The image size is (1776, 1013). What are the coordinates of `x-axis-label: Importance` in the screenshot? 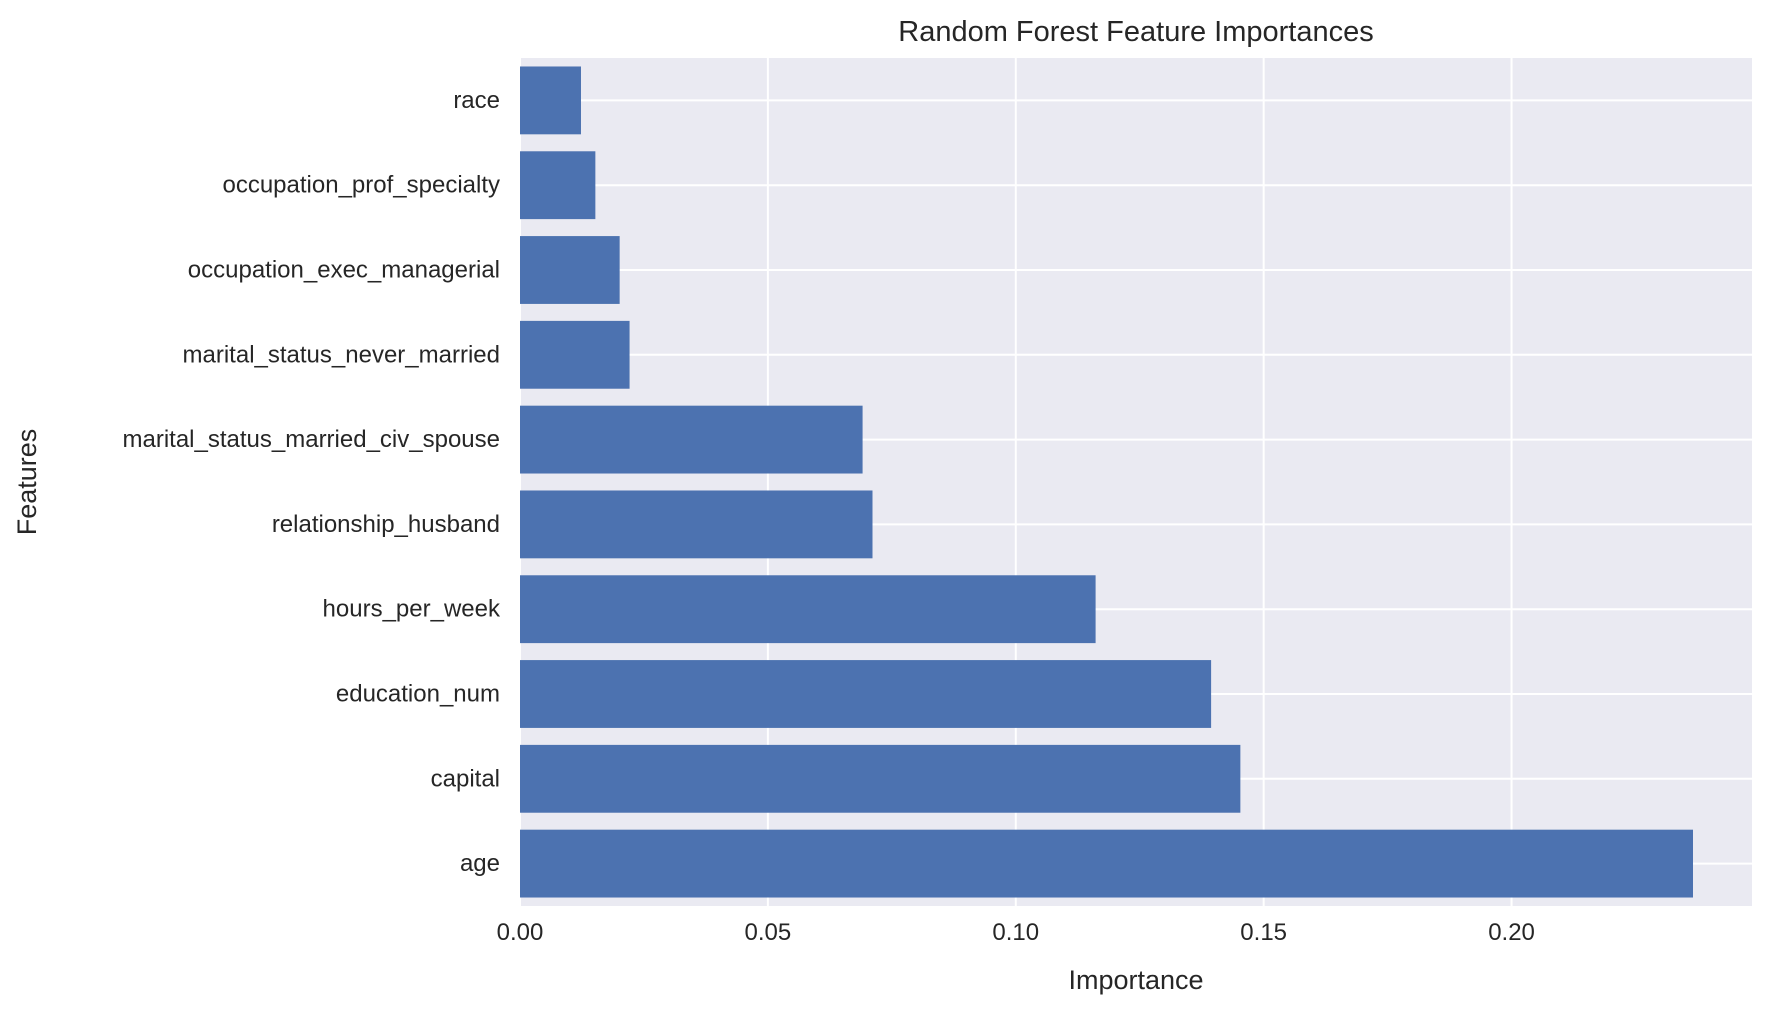 It's located at (1135, 980).